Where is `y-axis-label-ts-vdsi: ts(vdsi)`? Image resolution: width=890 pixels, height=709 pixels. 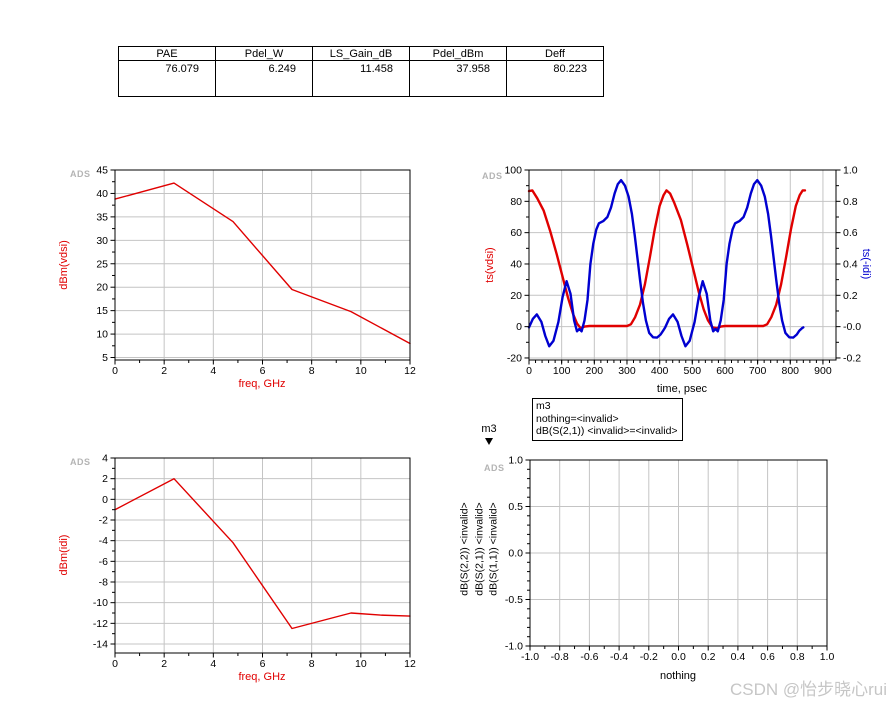
y-axis-label-ts-vdsi: ts(vdsi) is located at coordinates (490, 265).